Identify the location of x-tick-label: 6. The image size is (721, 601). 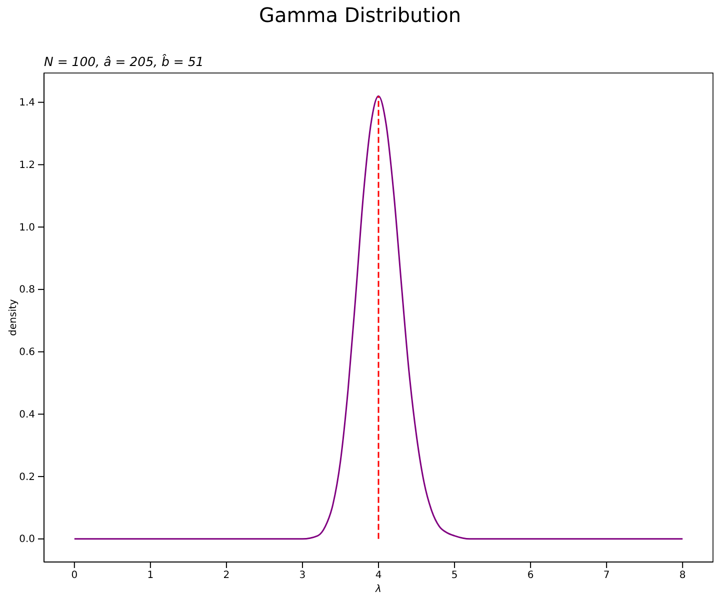
(530, 576).